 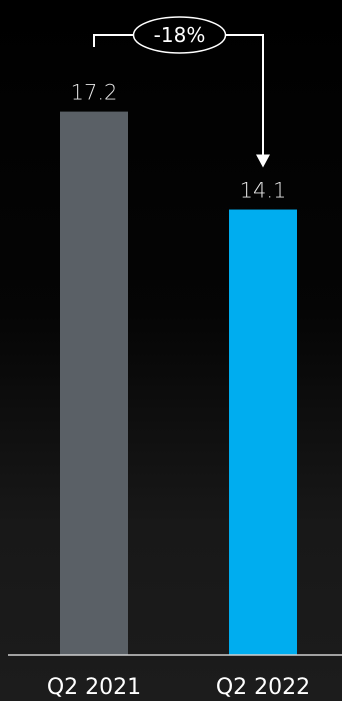 I want to click on change-label: -18%, so click(x=180, y=35).